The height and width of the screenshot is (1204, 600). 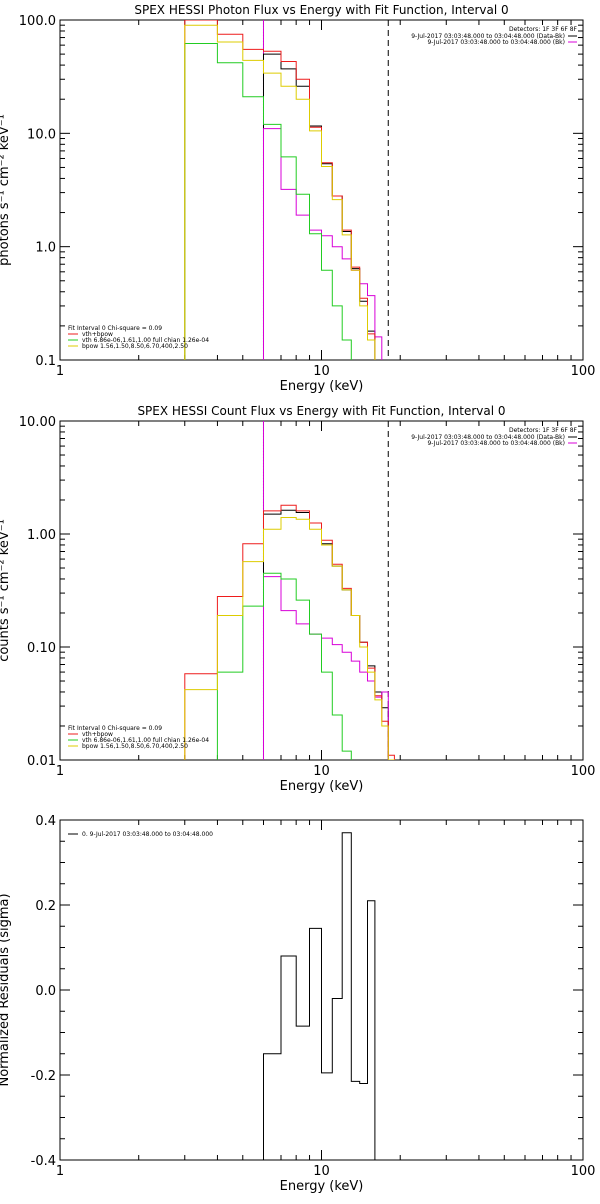 I want to click on y-axis-label: Normalized Residuals (sigma), so click(x=6, y=989).